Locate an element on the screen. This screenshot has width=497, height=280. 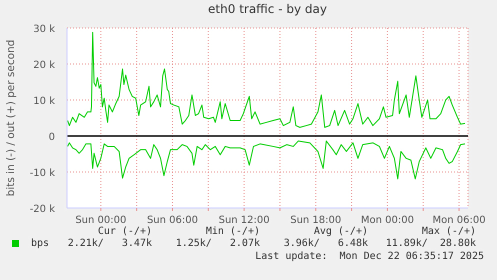
text: Avg (-/+) is located at coordinates (340, 231).